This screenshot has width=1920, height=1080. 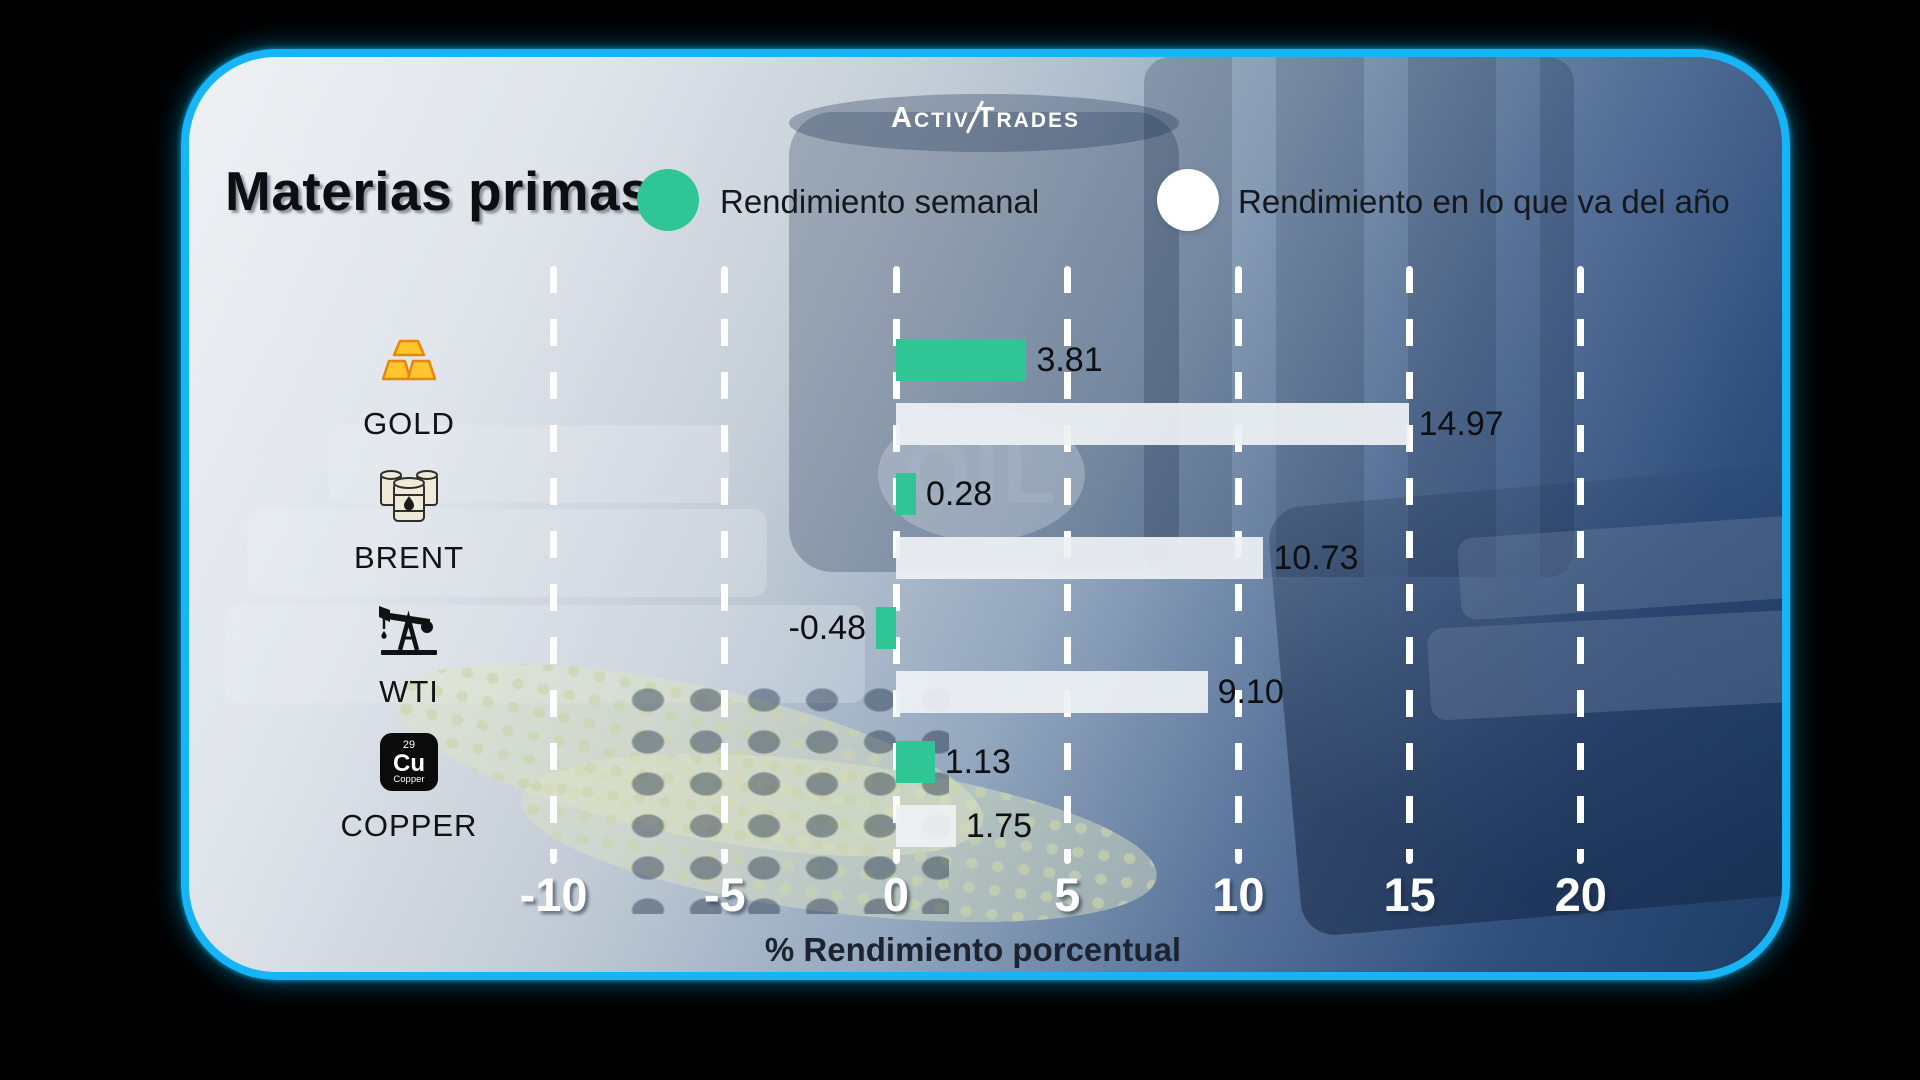 What do you see at coordinates (507, 553) in the screenshot?
I see `silver-bar-photo` at bounding box center [507, 553].